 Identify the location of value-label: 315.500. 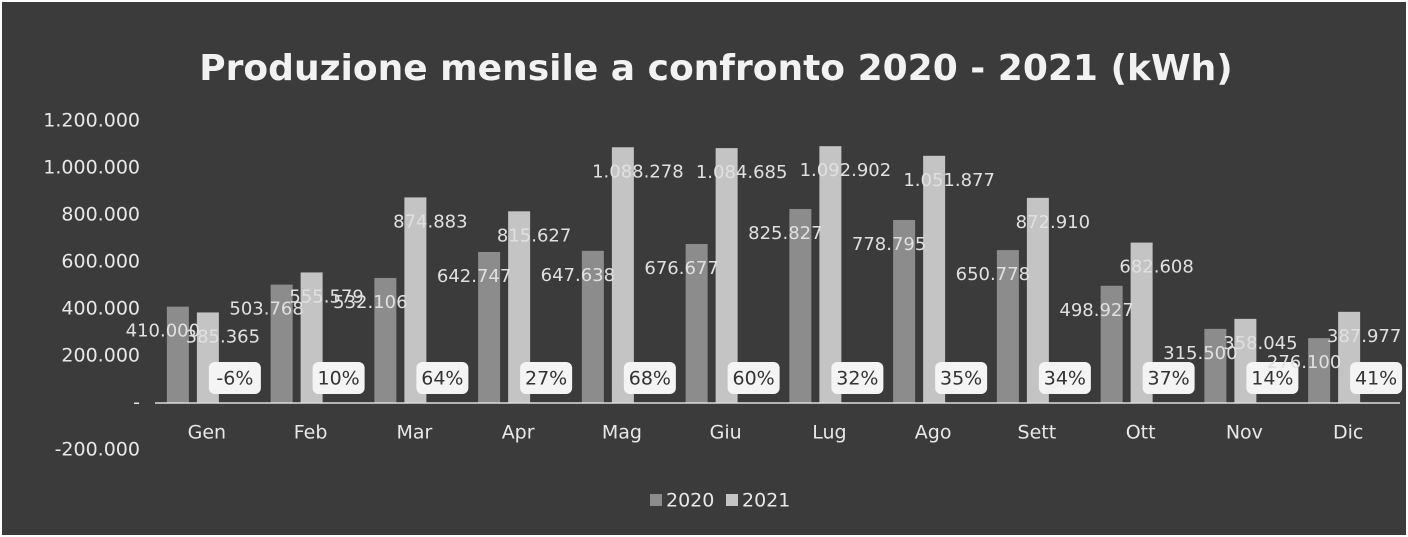
(1200, 353).